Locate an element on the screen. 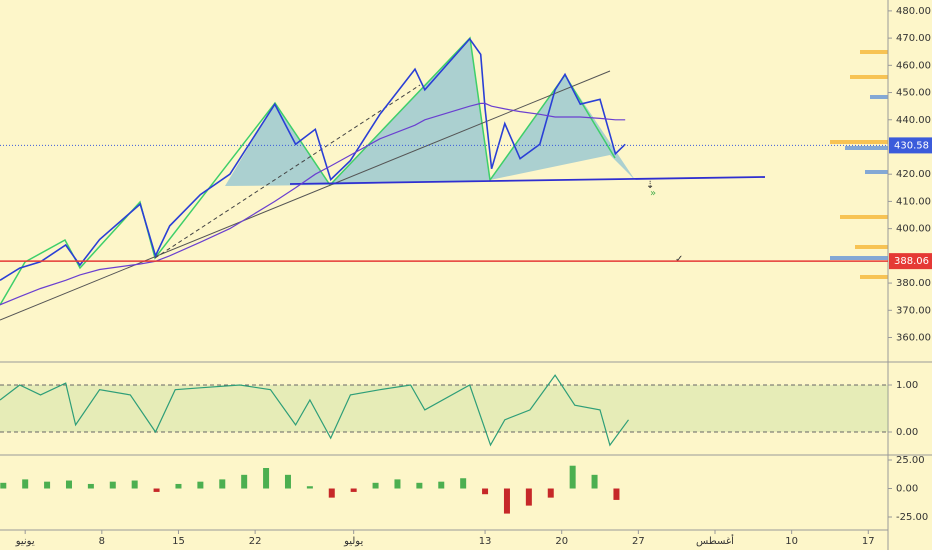 This screenshot has height=550, width=932. x-tick-label: 17 is located at coordinates (868, 541).